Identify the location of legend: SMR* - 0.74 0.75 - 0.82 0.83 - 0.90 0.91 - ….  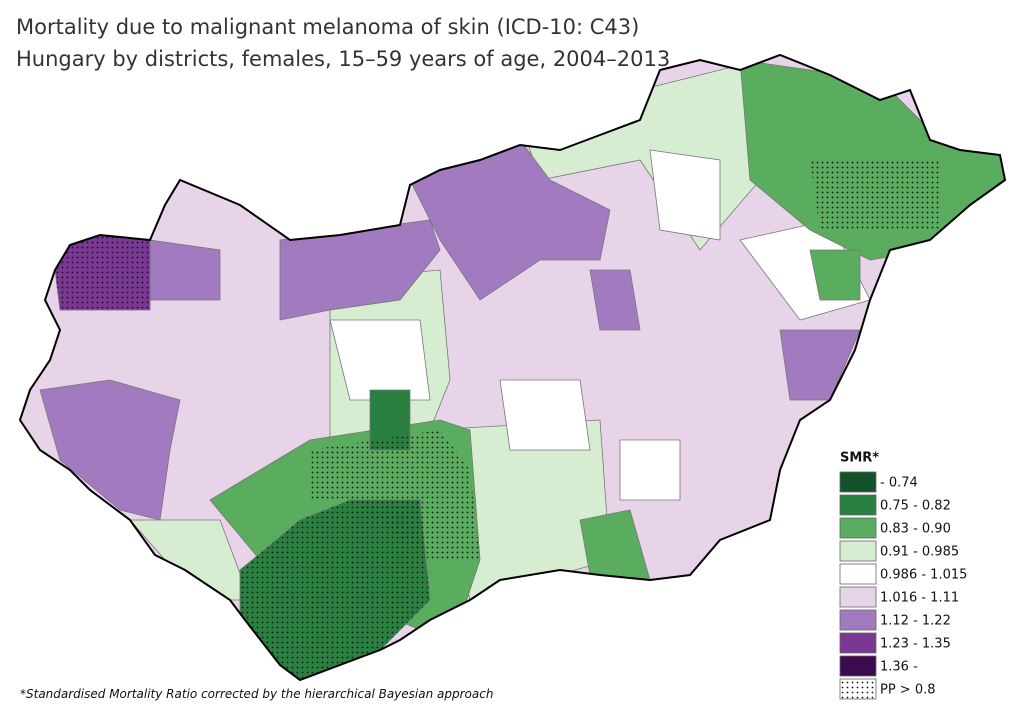
(903, 575).